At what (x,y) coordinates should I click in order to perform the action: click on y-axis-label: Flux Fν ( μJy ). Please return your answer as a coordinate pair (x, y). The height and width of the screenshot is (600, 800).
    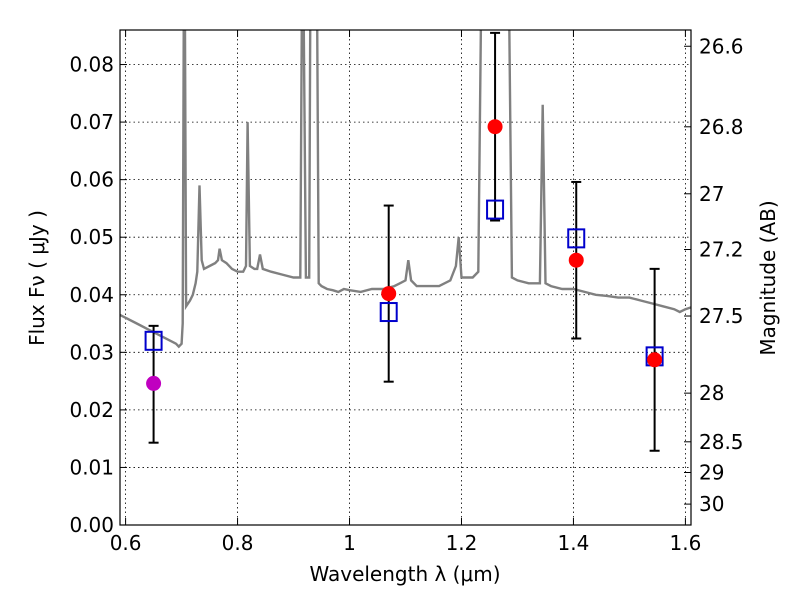
    Looking at the image, I should click on (37, 278).